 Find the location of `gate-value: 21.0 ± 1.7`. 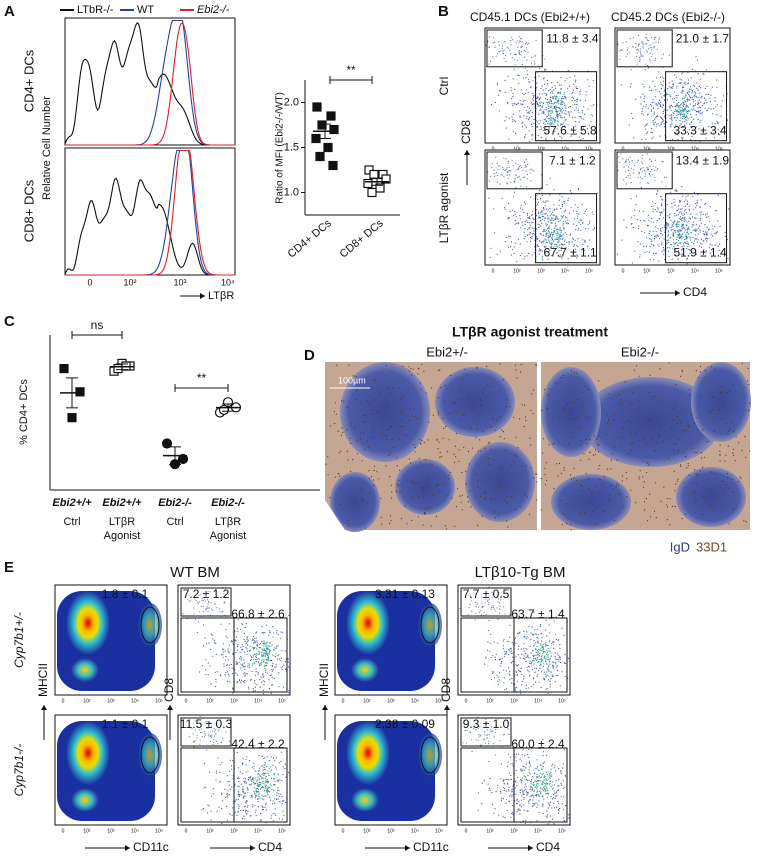

gate-value: 21.0 ± 1.7 is located at coordinates (703, 39).